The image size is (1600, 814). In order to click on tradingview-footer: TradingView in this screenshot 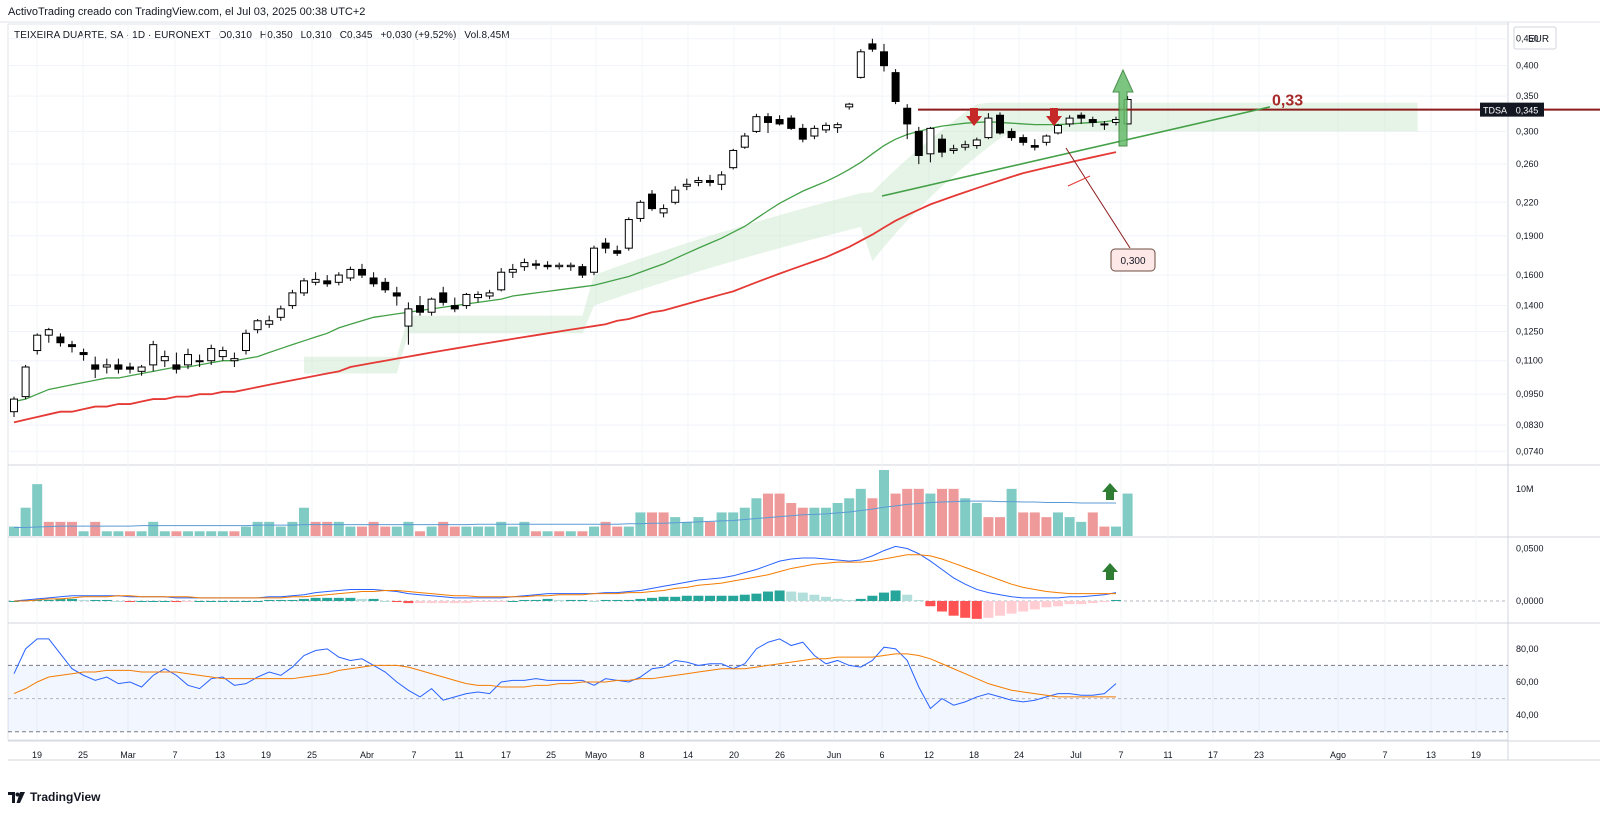, I will do `click(54, 797)`.